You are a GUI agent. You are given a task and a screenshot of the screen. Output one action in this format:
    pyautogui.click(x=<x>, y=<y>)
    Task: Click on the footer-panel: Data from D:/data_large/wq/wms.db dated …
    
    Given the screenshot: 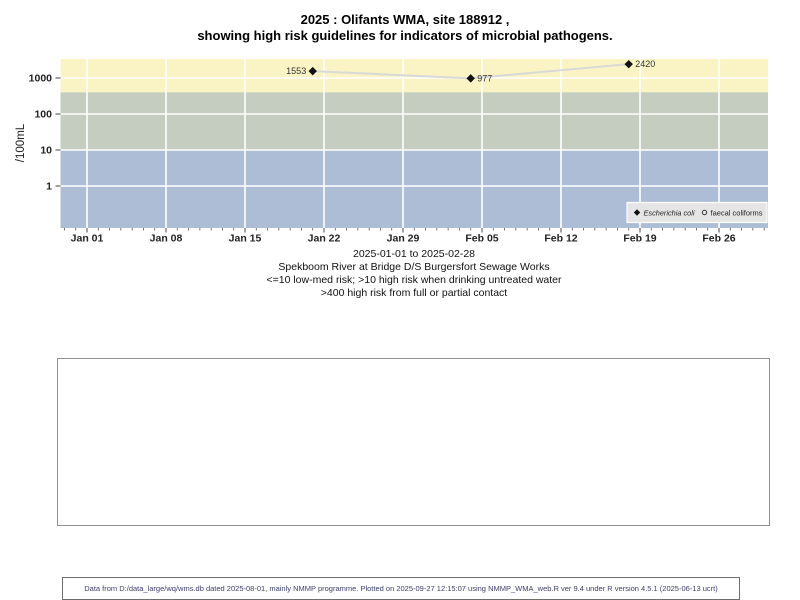 What is the action you would take?
    pyautogui.click(x=401, y=588)
    